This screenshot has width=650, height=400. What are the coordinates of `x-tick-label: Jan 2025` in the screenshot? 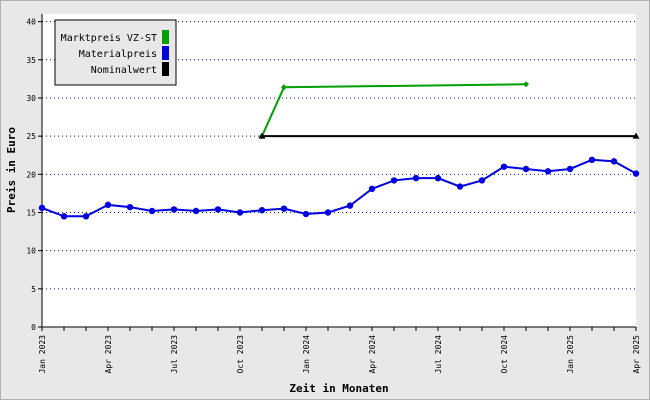 It's located at (570, 354).